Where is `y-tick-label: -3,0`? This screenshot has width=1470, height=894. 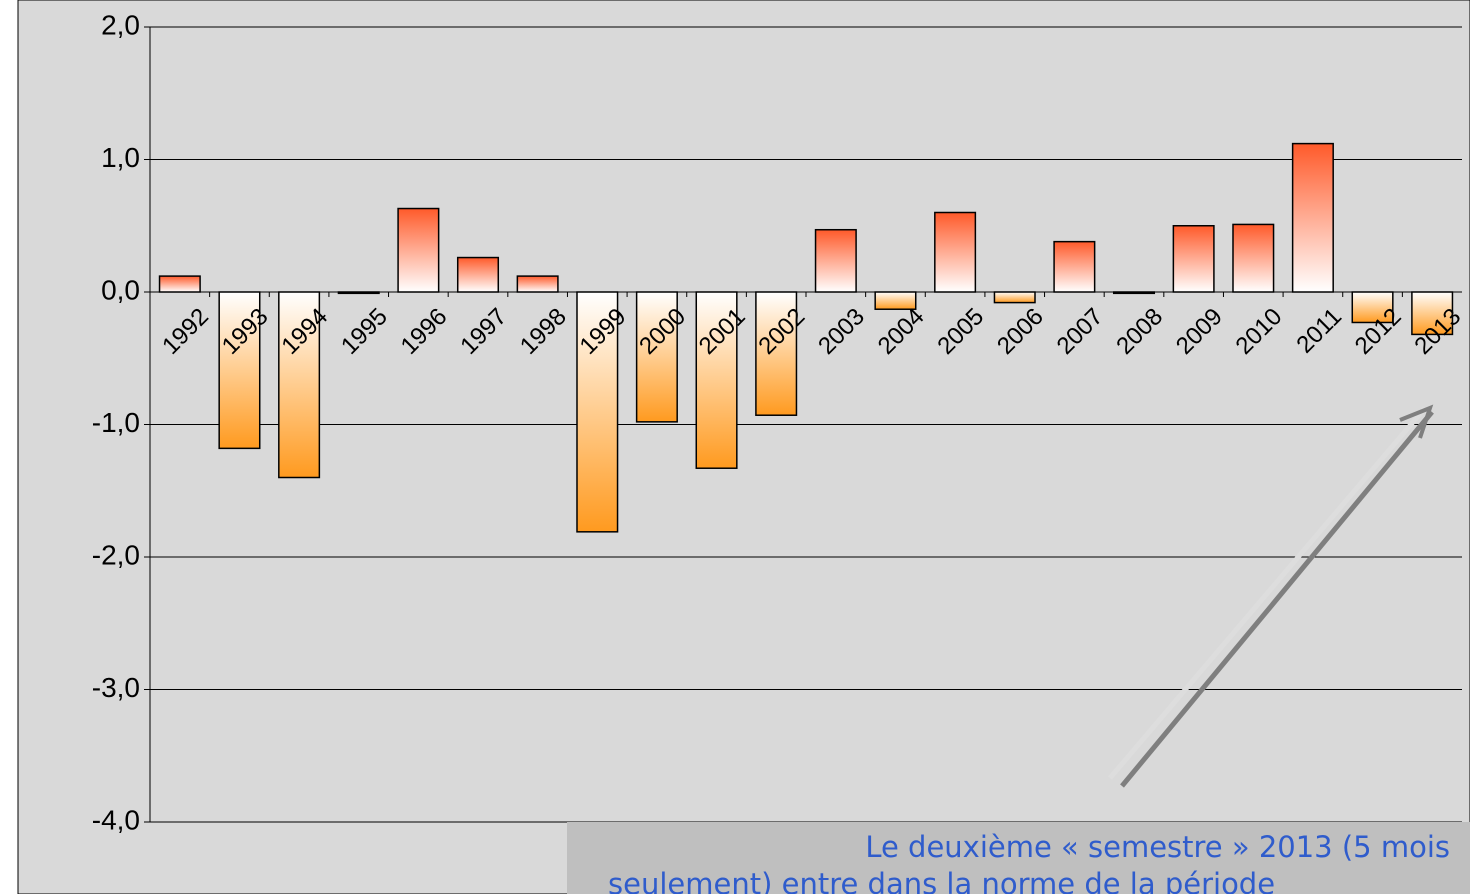
y-tick-label: -3,0 is located at coordinates (116, 687).